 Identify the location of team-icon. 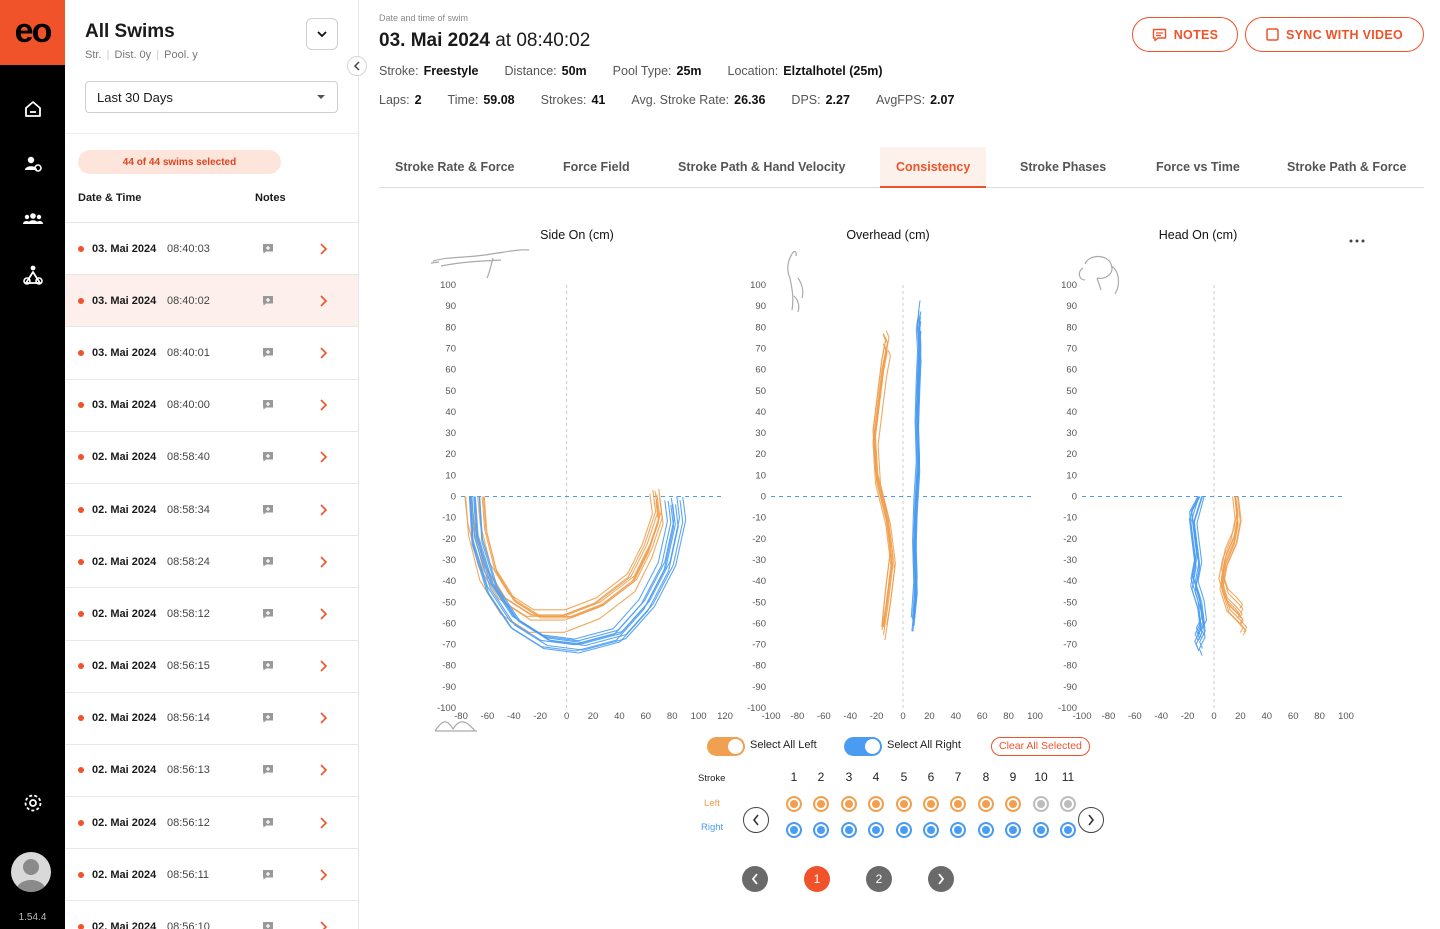
(33, 219).